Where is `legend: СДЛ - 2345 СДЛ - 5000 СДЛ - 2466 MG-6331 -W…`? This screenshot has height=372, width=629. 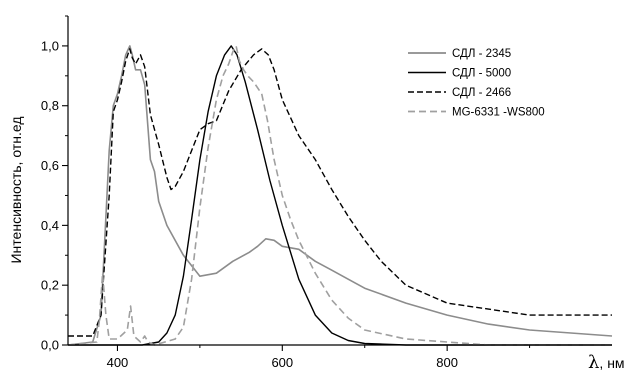 legend: СДЛ - 2345 СДЛ - 5000 СДЛ - 2466 MG-6331 -W… is located at coordinates (476, 83).